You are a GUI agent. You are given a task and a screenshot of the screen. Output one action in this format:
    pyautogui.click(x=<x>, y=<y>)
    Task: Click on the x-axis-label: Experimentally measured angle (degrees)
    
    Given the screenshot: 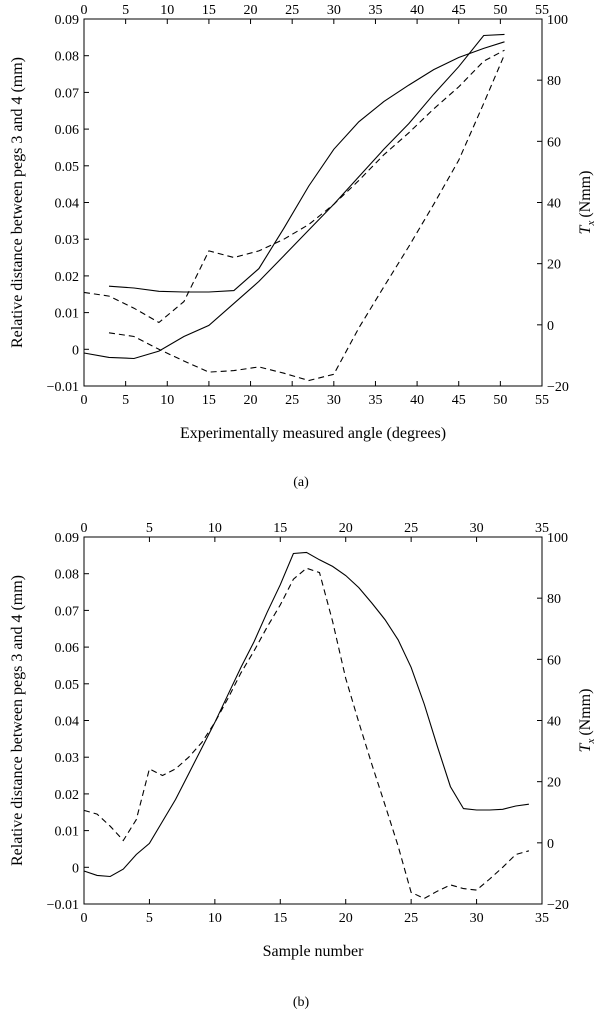 What is the action you would take?
    pyautogui.click(x=313, y=433)
    